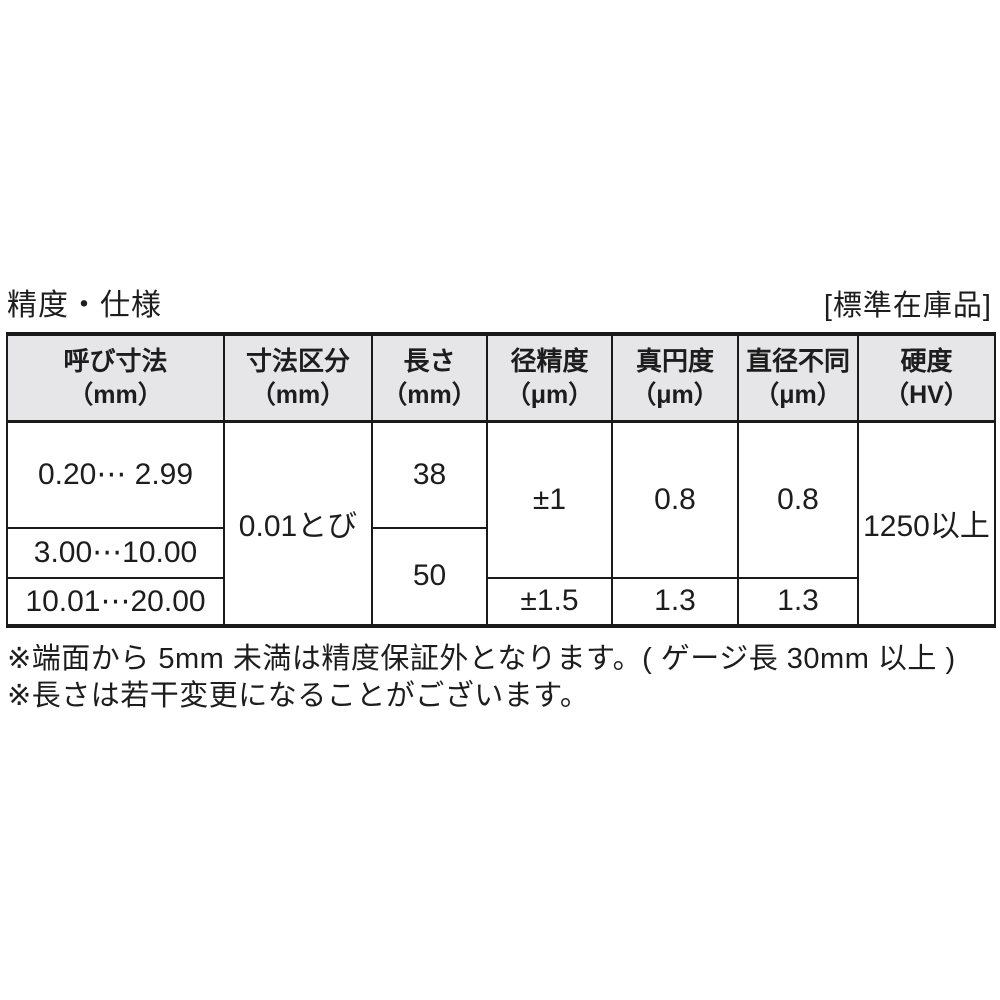  What do you see at coordinates (549, 394) in the screenshot?
I see `header-diameter-accuracy-unit: （μm）` at bounding box center [549, 394].